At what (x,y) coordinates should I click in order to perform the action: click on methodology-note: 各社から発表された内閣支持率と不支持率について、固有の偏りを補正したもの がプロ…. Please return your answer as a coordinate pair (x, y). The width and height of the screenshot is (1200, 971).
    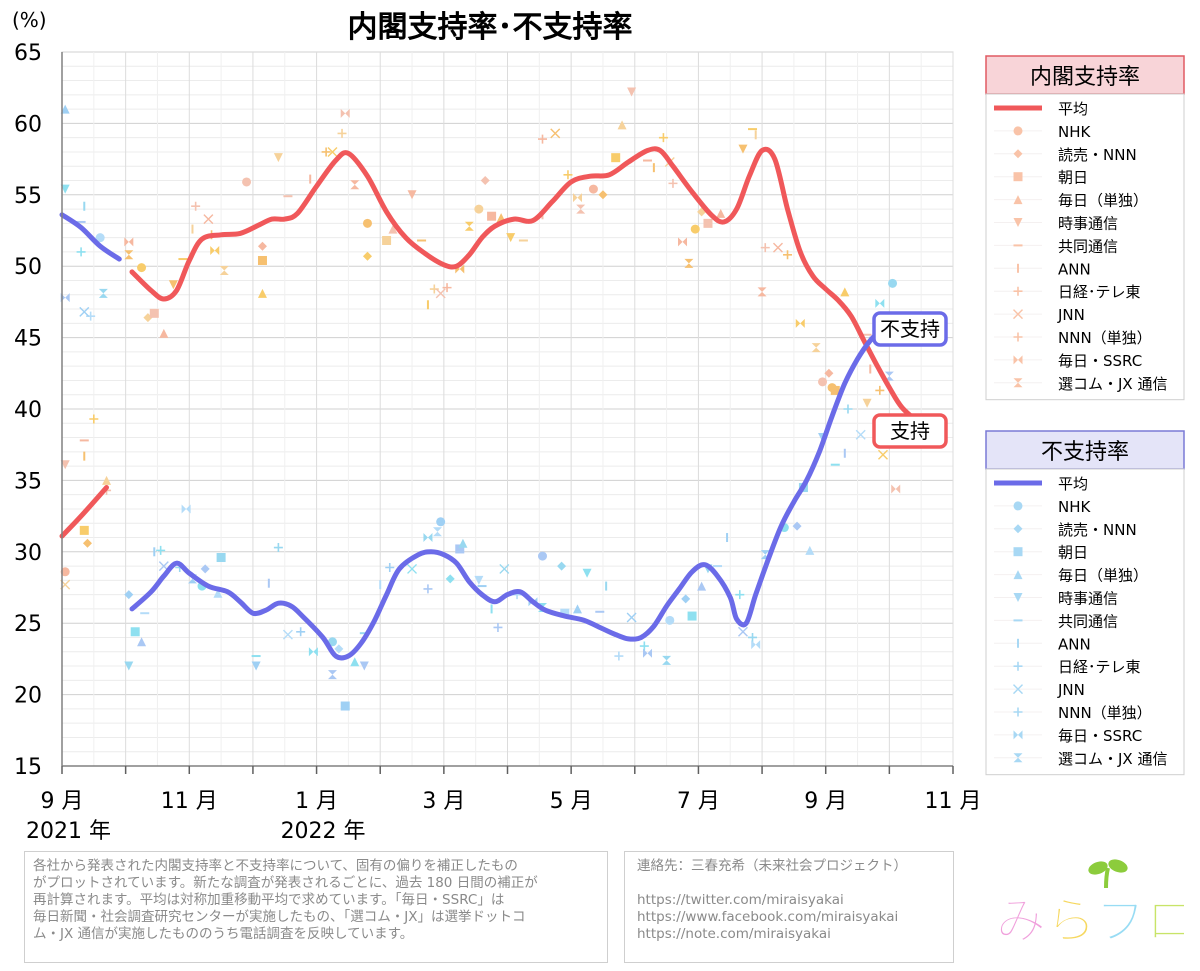
    Looking at the image, I should click on (316, 907).